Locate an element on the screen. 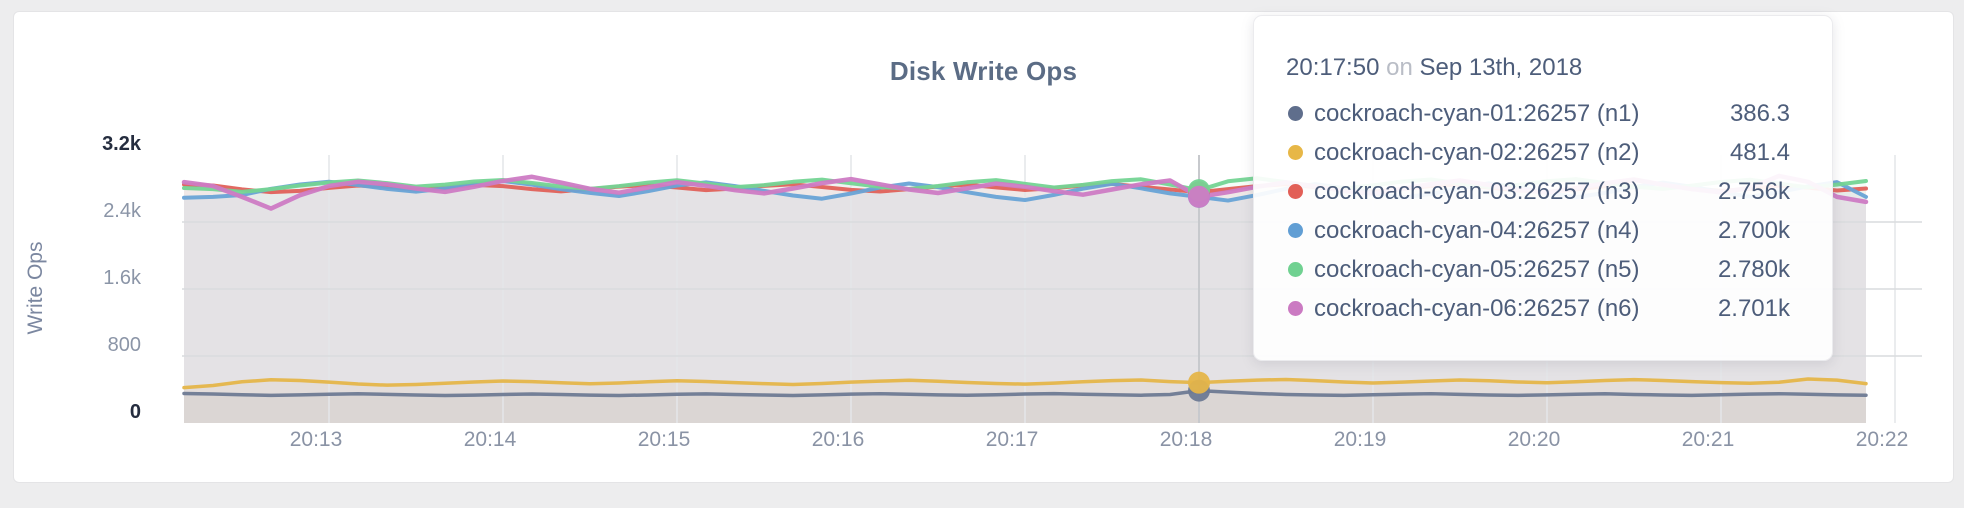 The width and height of the screenshot is (1964, 508). hover-dot-n2 is located at coordinates (1199, 382).